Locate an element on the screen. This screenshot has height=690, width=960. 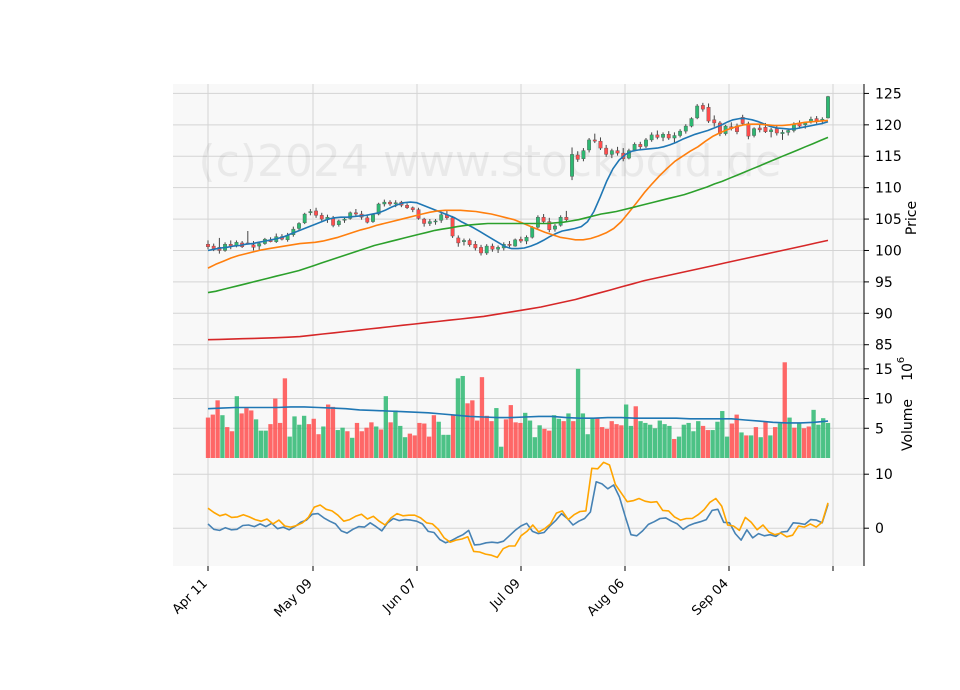
x-tick-label: Jul 09 is located at coordinates (505, 594).